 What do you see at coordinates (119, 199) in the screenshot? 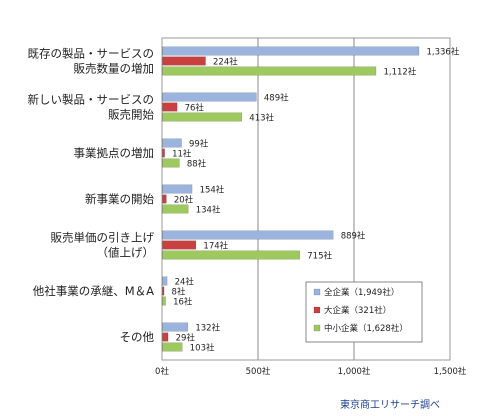
I see `category-label: 新事業の開始` at bounding box center [119, 199].